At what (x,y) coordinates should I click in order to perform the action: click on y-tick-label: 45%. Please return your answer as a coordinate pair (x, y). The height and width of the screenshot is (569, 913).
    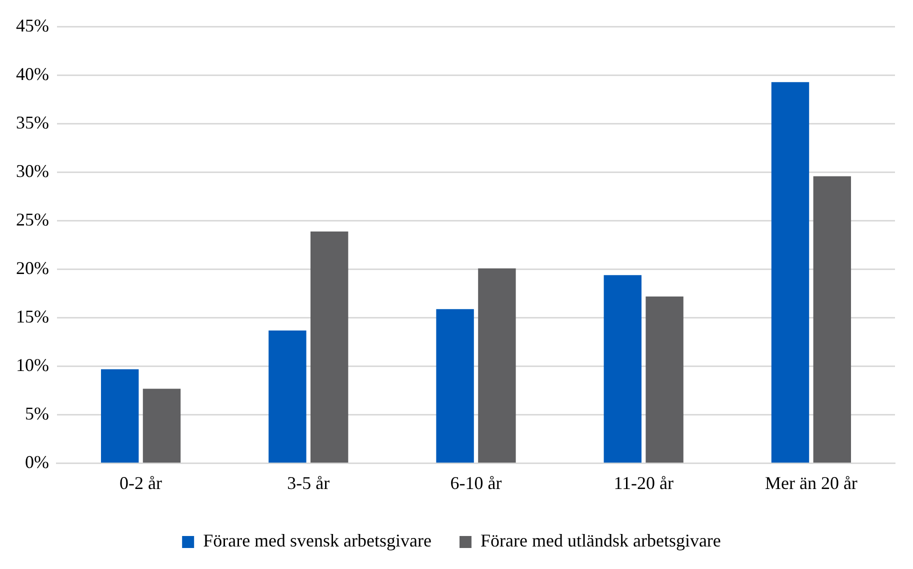
    Looking at the image, I should click on (32, 26).